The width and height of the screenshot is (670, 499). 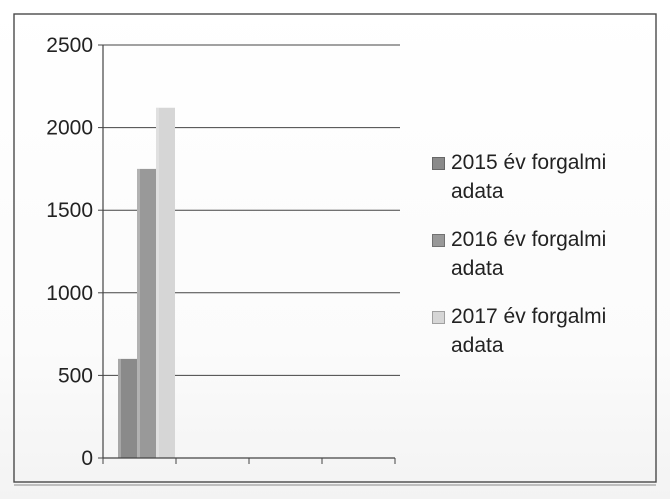 What do you see at coordinates (146, 313) in the screenshot?
I see `bar-2016` at bounding box center [146, 313].